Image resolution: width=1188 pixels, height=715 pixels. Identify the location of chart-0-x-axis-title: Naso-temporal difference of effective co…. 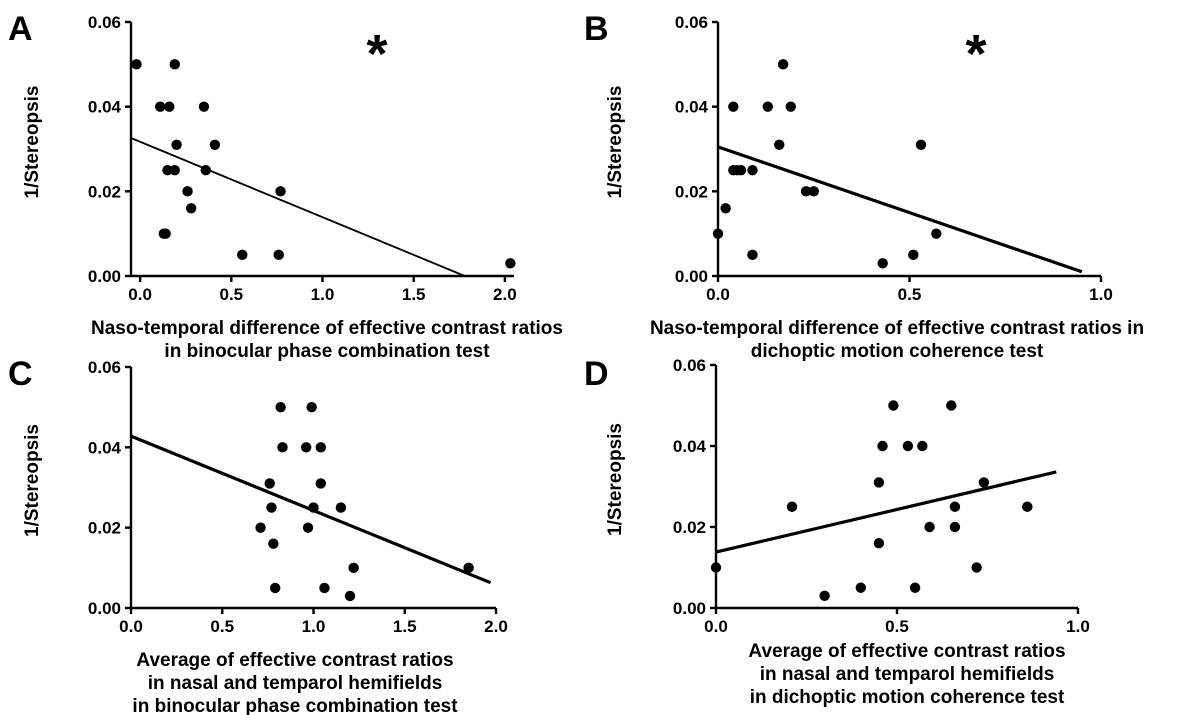
(327, 340).